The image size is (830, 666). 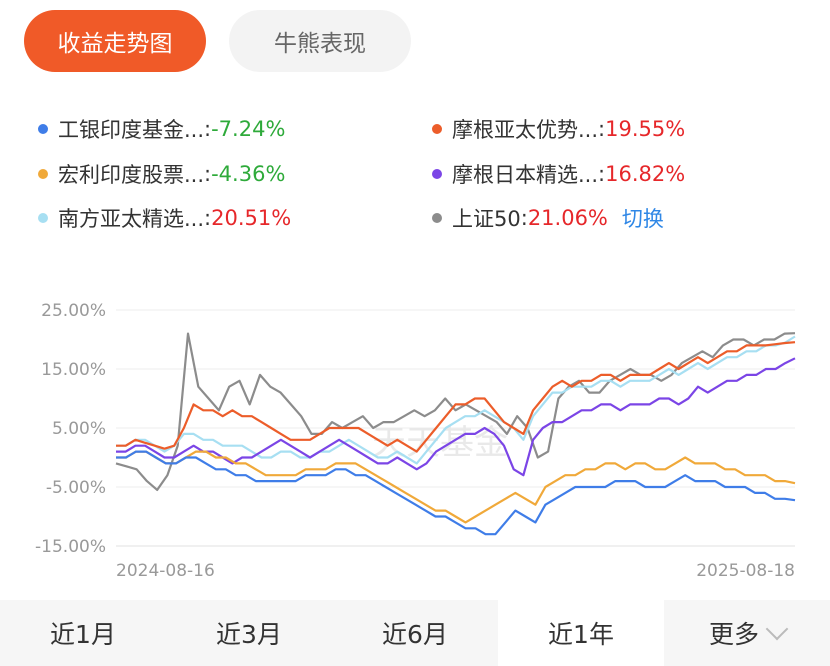 What do you see at coordinates (777, 629) in the screenshot?
I see `chevron-down-icon` at bounding box center [777, 629].